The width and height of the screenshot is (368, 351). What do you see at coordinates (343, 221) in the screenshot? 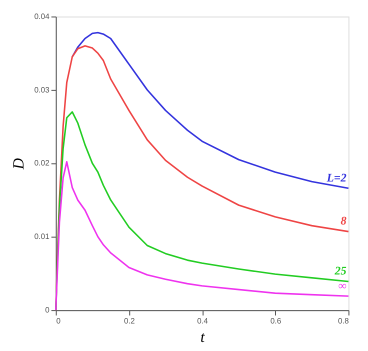
I see `annotation: 8` at bounding box center [343, 221].